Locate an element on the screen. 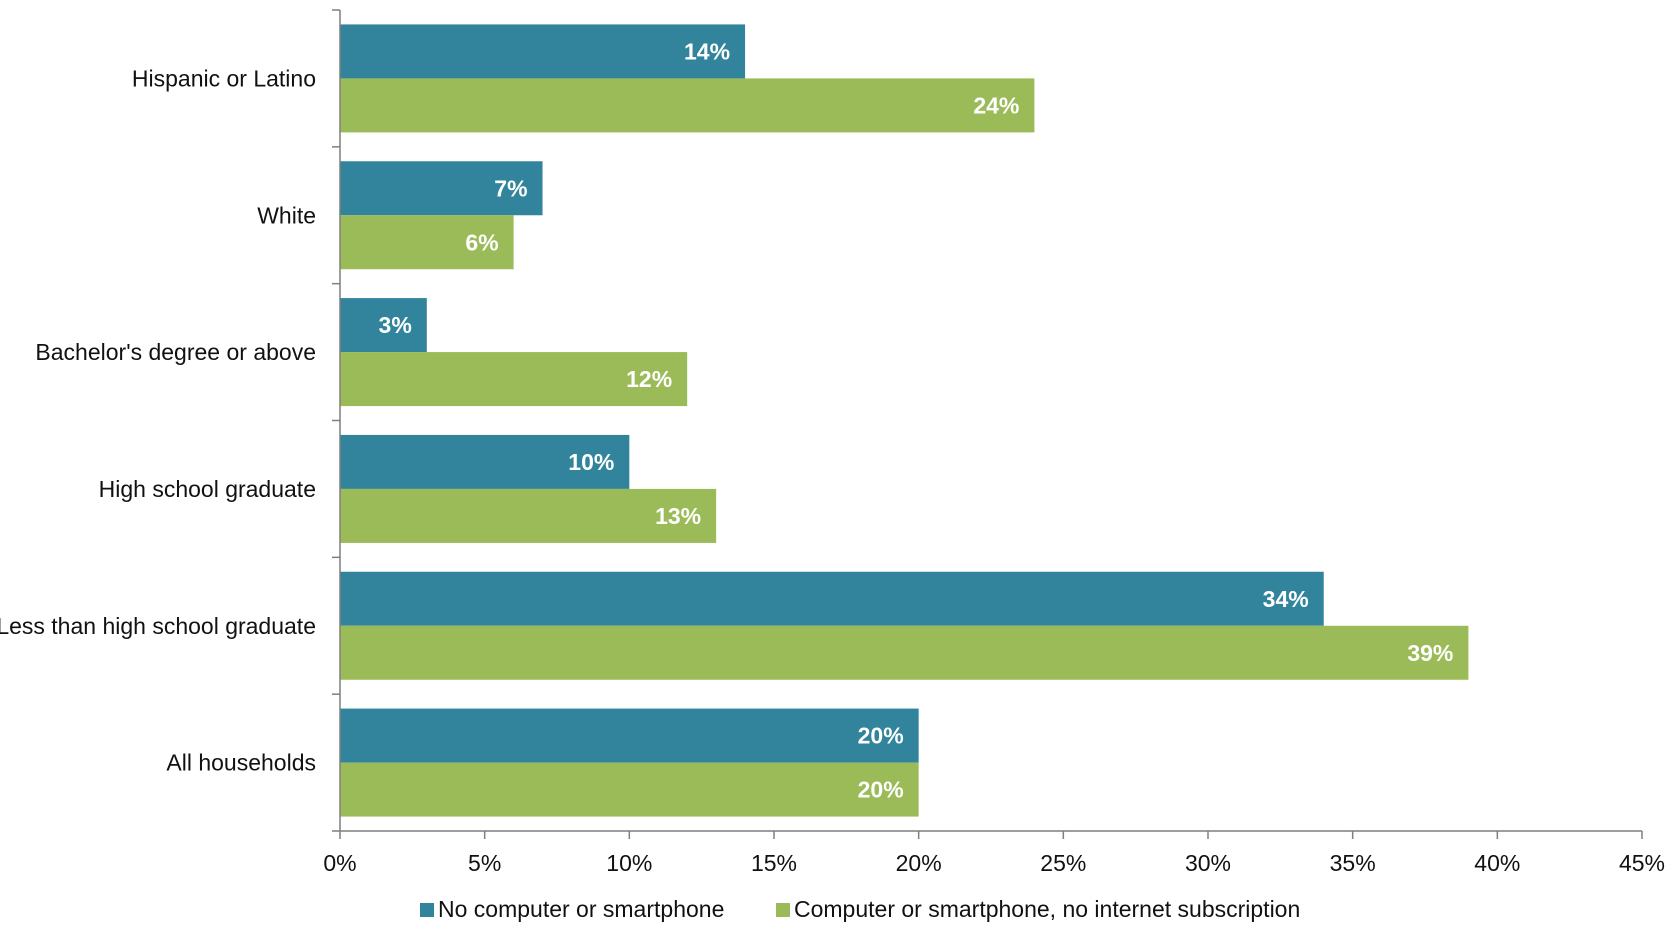 The image size is (1680, 947). category-label-all-households: All households is located at coordinates (241, 763).